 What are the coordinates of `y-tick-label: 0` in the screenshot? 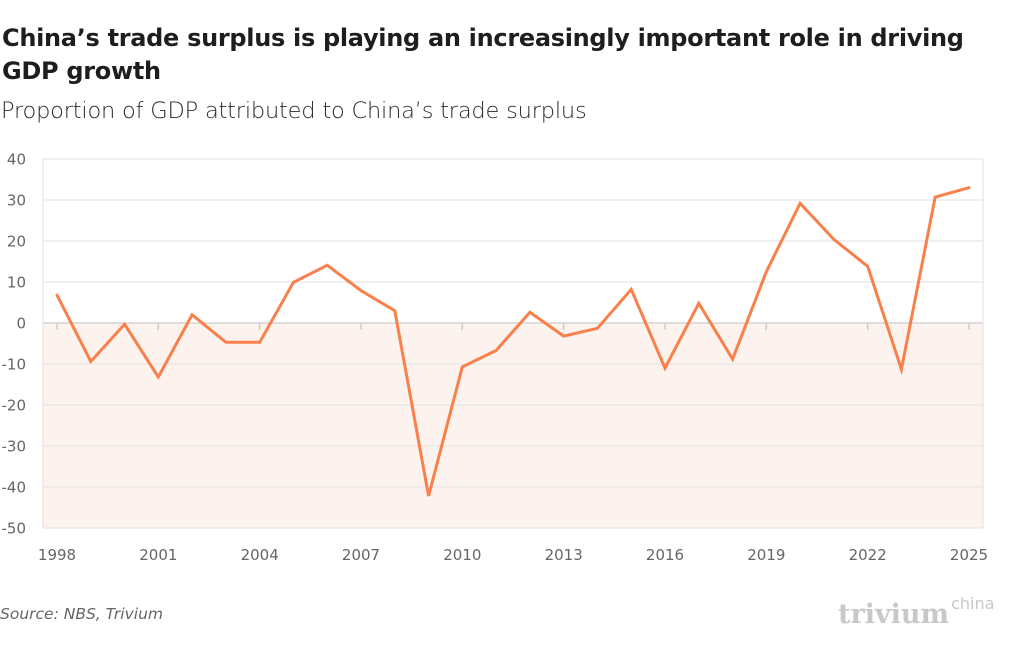 It's located at (21, 324).